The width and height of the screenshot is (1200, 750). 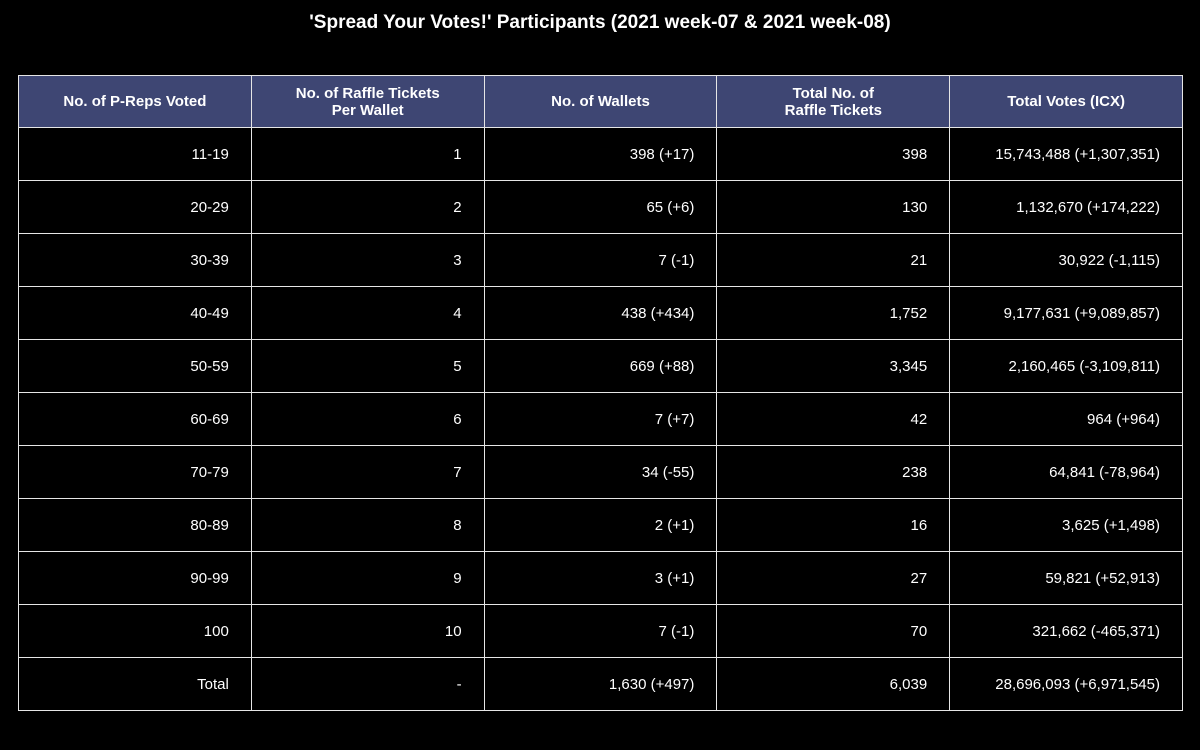 What do you see at coordinates (833, 260) in the screenshot?
I see `table-cell: 21` at bounding box center [833, 260].